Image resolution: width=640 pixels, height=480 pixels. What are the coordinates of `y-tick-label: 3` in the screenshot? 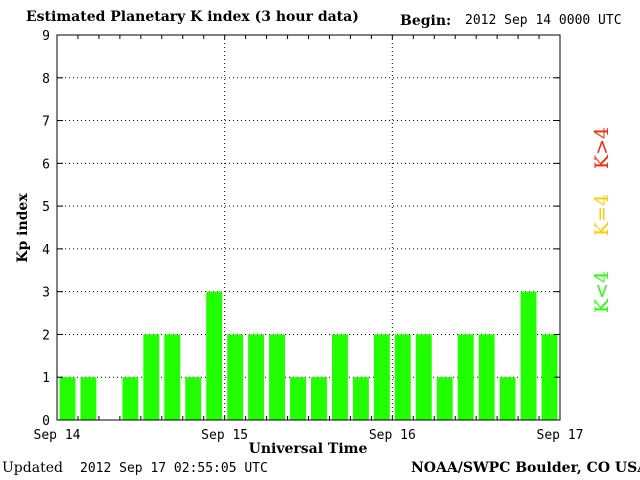 It's located at (46, 293).